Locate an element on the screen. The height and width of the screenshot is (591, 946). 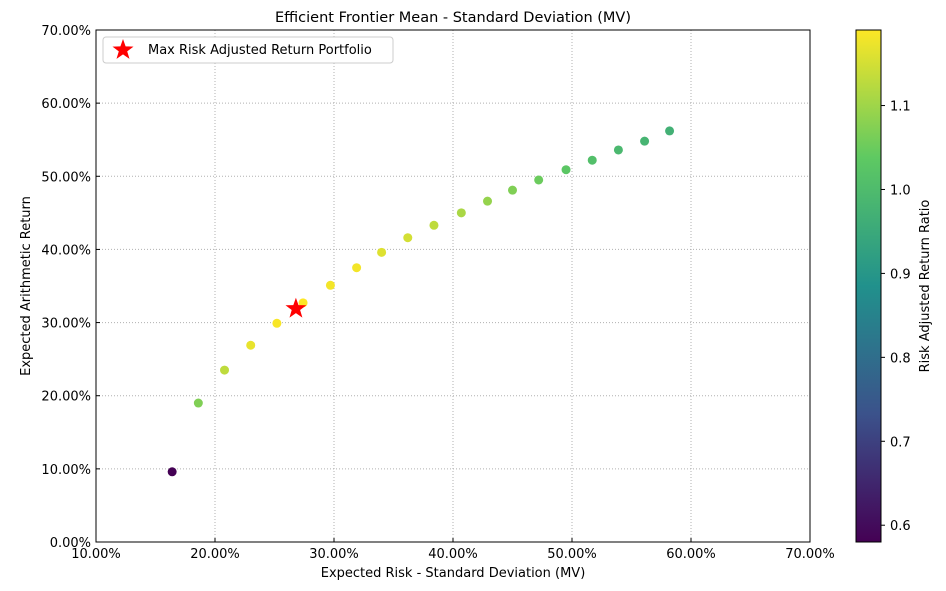
max-risk-adjusted-star is located at coordinates (296, 307).